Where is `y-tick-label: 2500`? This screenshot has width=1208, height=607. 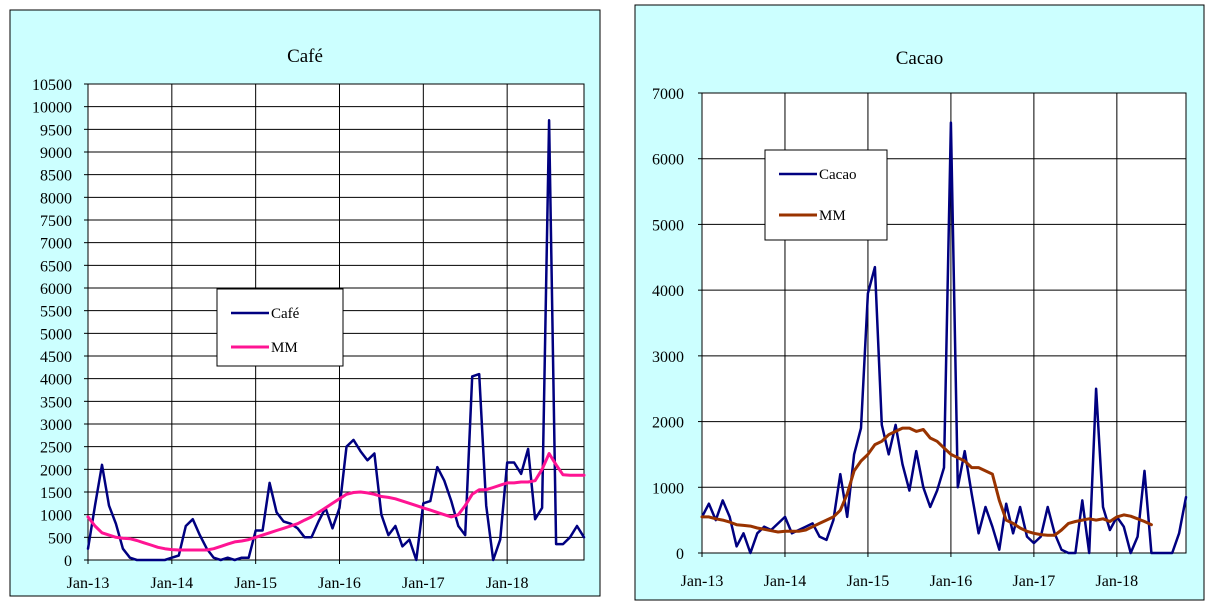
y-tick-label: 2500 is located at coordinates (56, 448).